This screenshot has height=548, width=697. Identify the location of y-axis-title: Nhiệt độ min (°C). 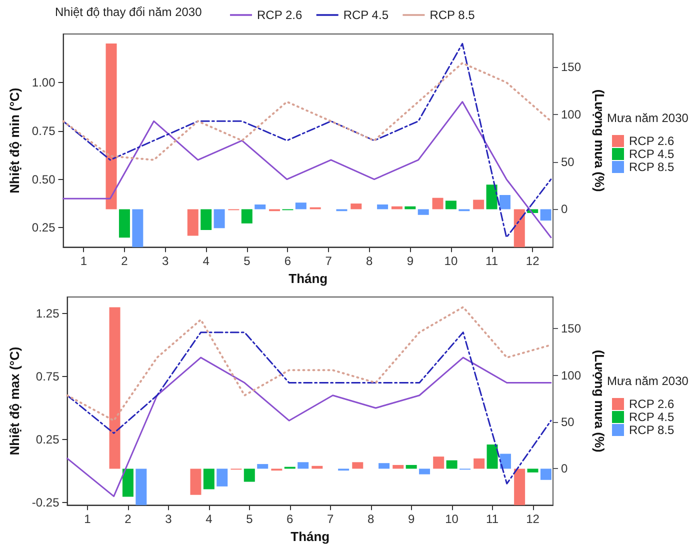
(14, 141).